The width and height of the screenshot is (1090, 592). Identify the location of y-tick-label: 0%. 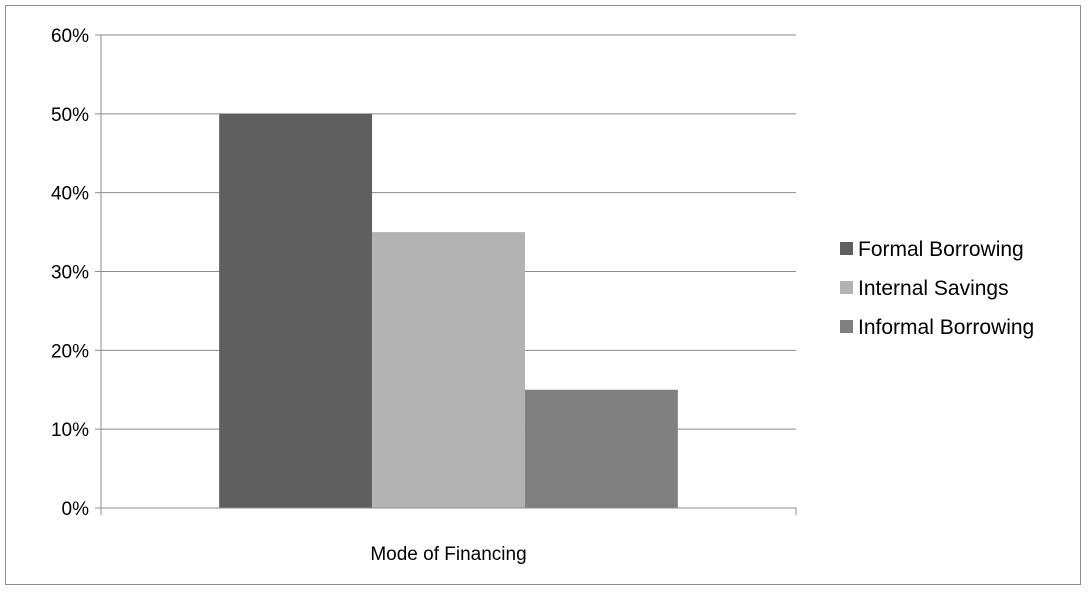
(76, 509).